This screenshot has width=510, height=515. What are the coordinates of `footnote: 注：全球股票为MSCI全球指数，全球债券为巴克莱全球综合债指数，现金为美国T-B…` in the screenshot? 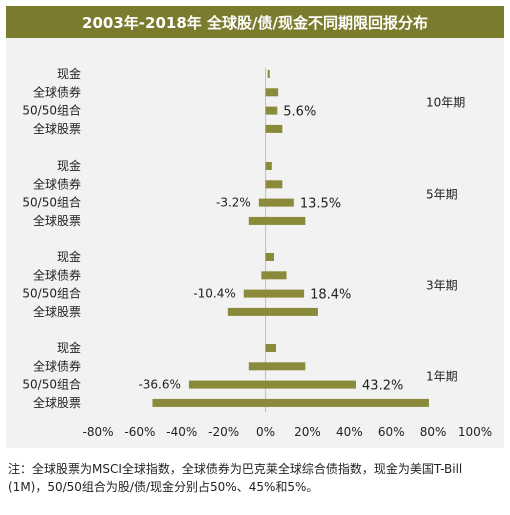 It's located at (235, 478).